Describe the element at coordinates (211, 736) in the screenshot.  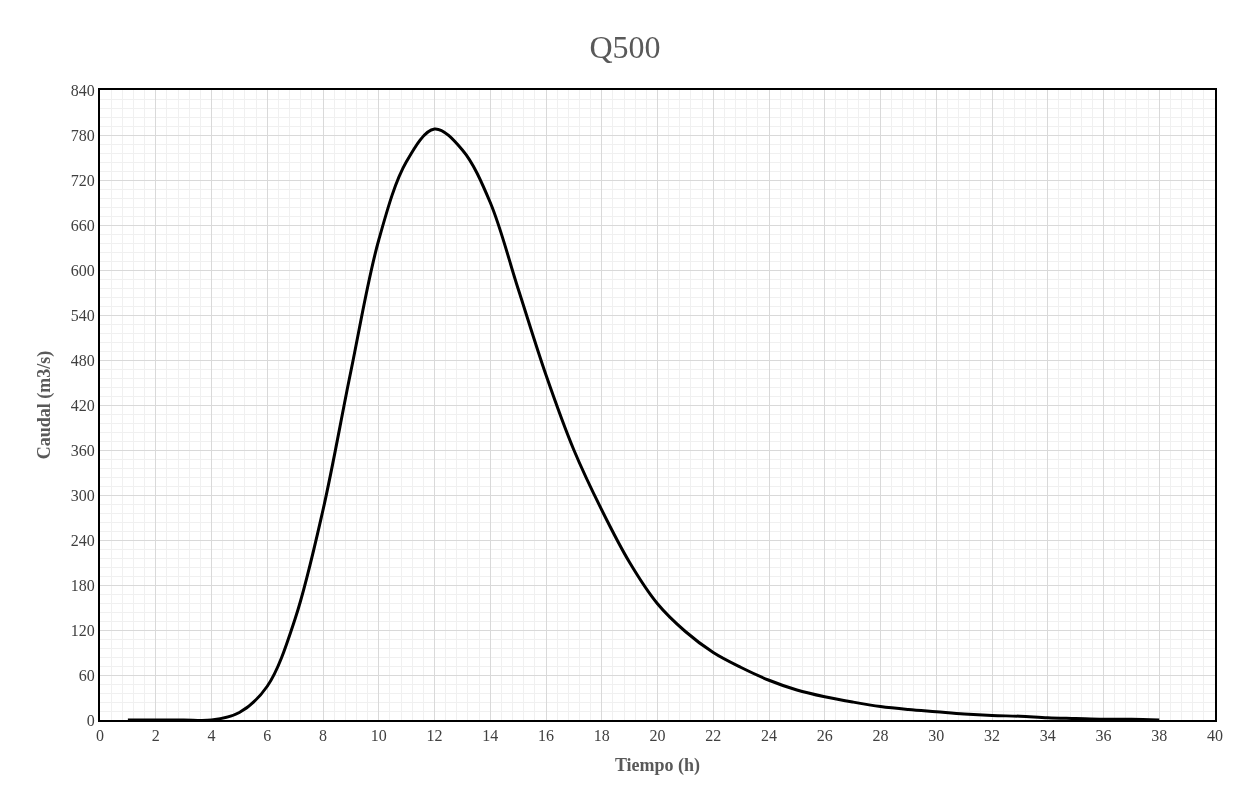
I see `x-tick-label: 4` at that location.